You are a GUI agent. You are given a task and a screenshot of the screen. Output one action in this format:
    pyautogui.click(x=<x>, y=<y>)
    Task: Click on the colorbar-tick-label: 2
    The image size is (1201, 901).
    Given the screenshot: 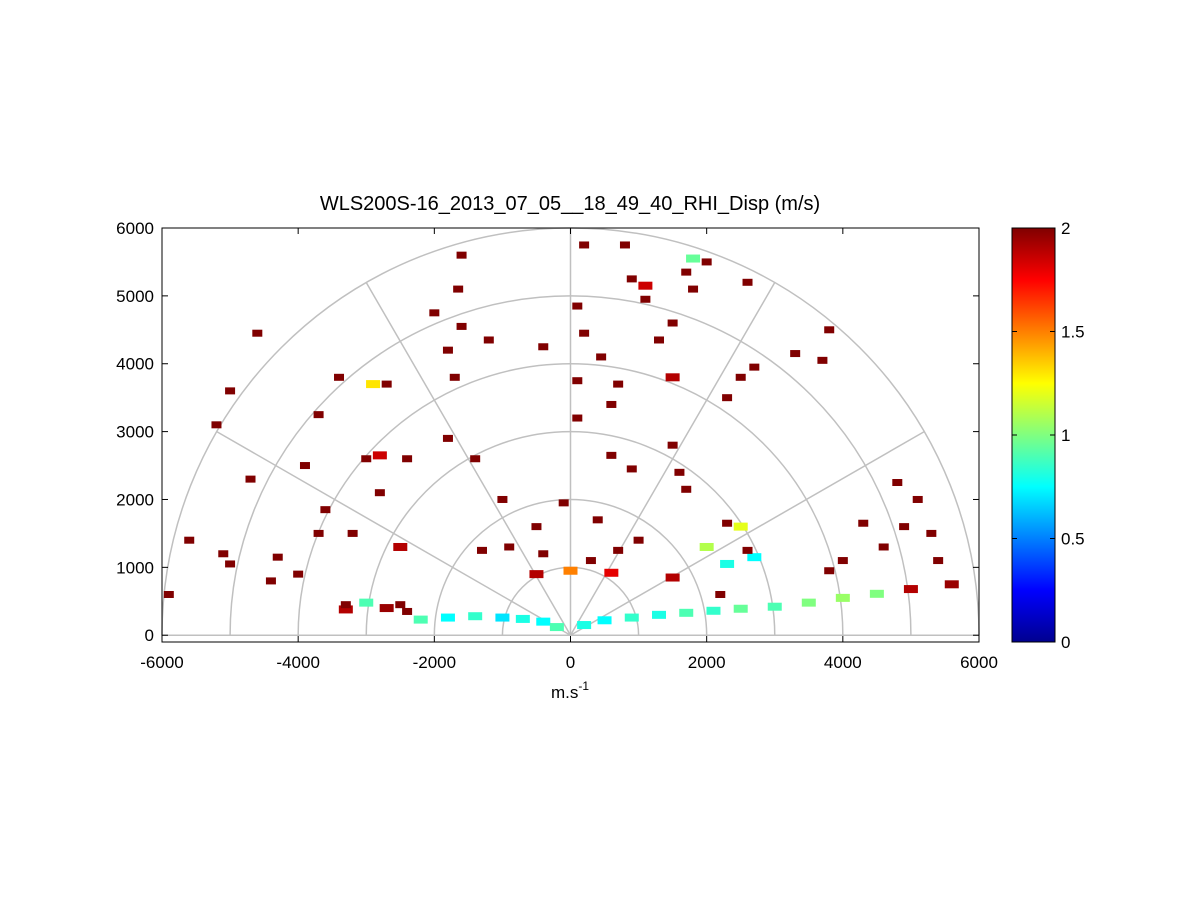 What is the action you would take?
    pyautogui.click(x=1065, y=228)
    